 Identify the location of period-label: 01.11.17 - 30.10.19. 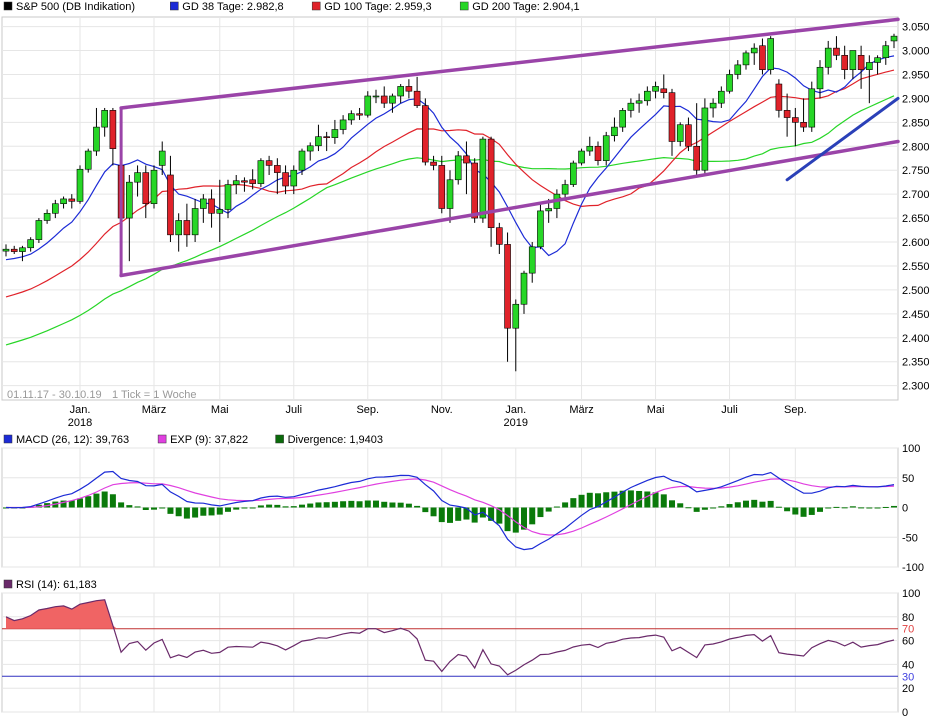
(54, 395).